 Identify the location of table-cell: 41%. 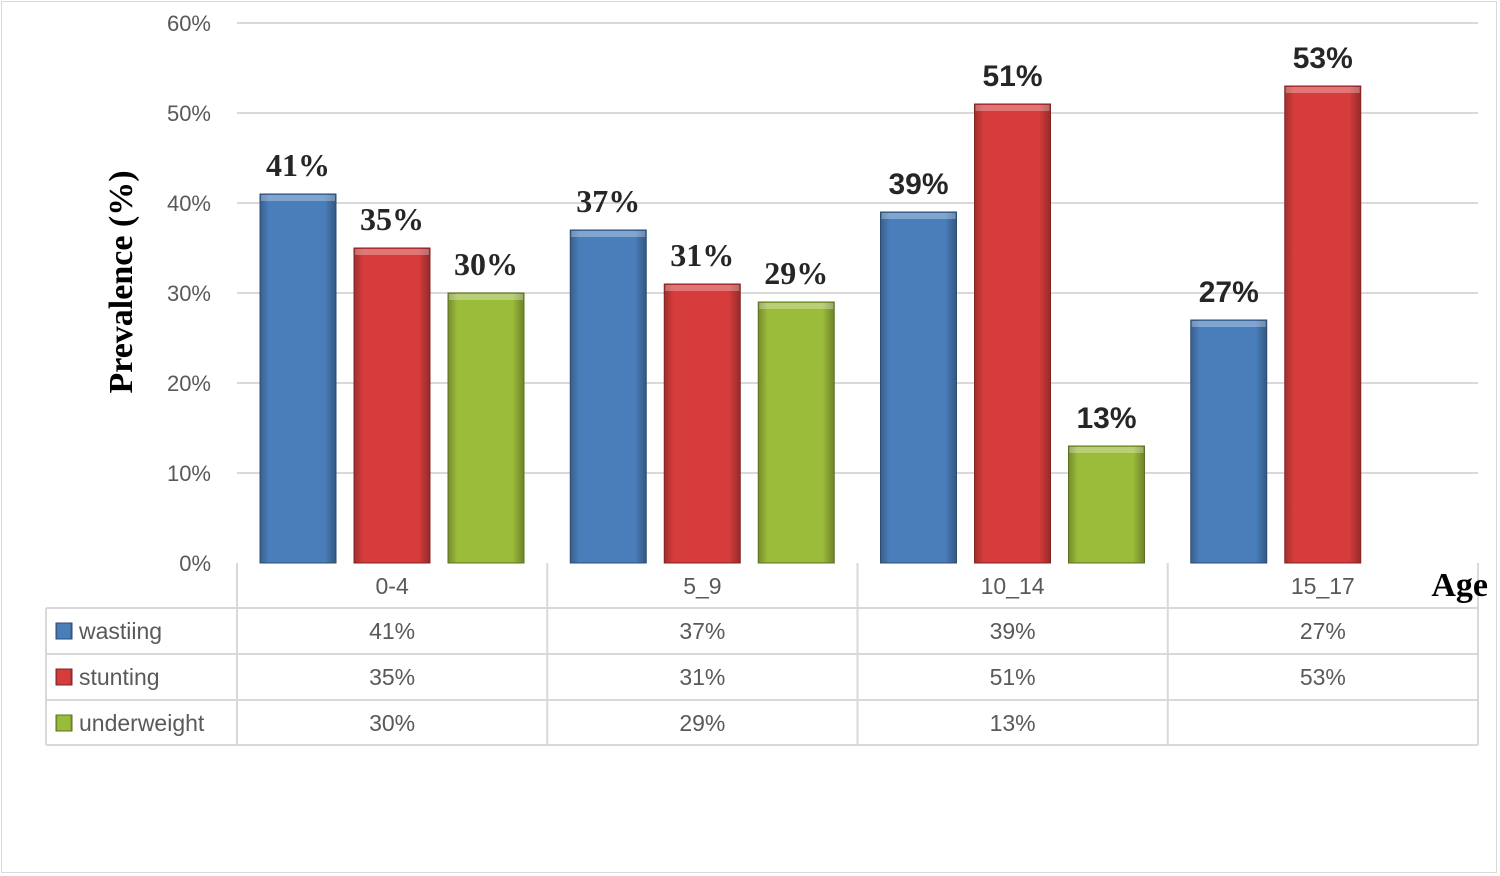
(392, 631).